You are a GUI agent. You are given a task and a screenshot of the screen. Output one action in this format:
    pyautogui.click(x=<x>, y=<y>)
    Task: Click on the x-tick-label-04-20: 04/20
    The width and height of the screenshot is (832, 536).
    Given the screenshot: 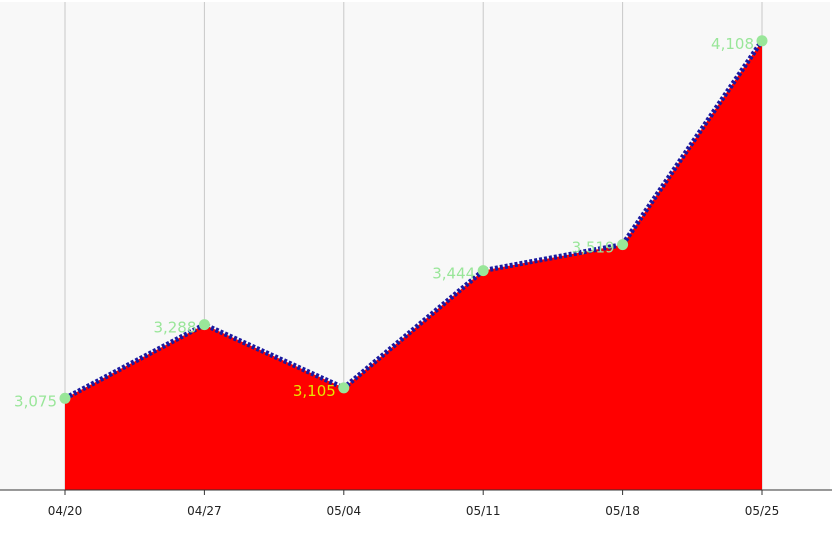 What is the action you would take?
    pyautogui.click(x=65, y=511)
    